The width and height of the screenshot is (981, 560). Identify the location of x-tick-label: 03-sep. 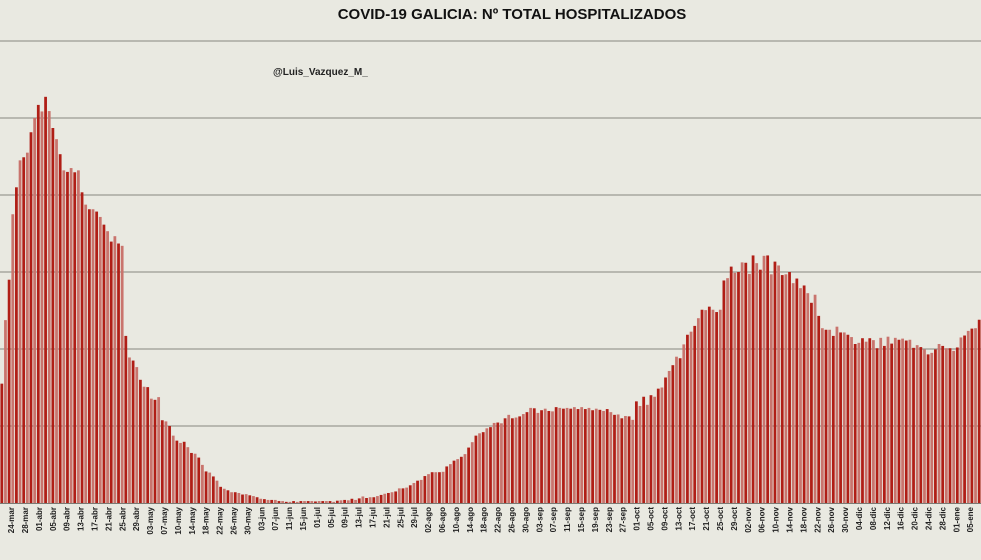
(539, 519).